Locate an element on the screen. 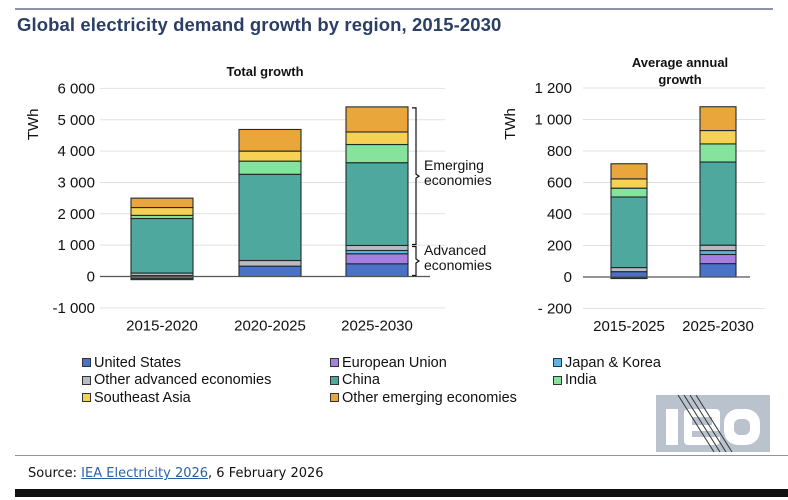 This screenshot has height=500, width=788. top-rule is located at coordinates (394, 9).